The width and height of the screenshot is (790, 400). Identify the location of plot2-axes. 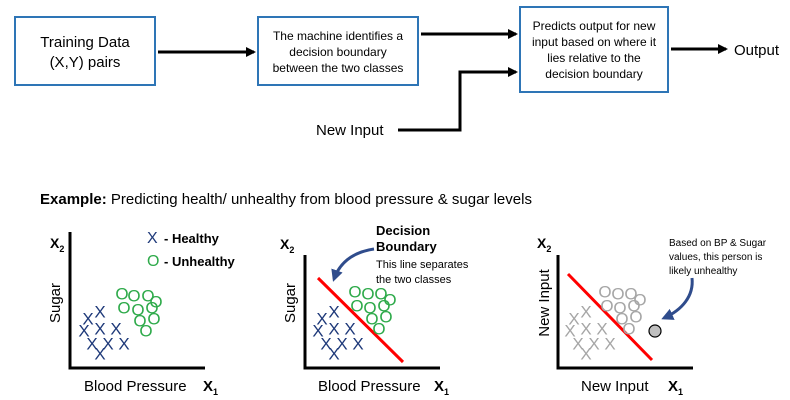
(371, 312).